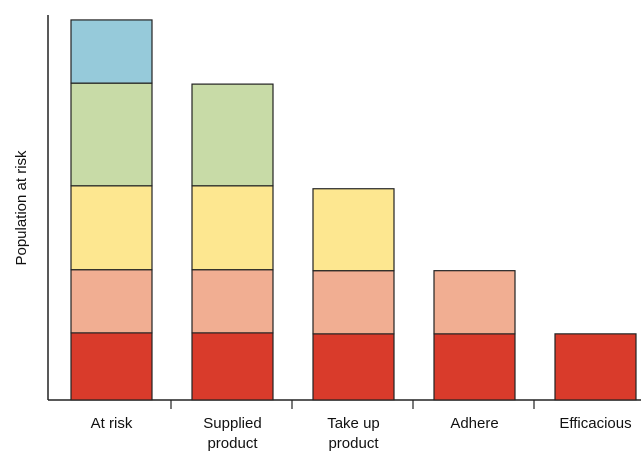 The width and height of the screenshot is (641, 455). What do you see at coordinates (595, 423) in the screenshot?
I see `x-tick-label-5: Efficacious` at bounding box center [595, 423].